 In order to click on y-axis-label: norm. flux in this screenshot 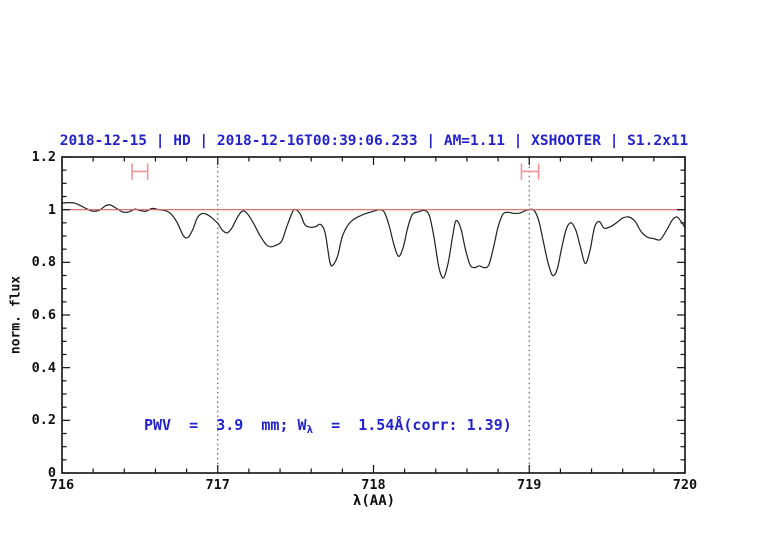, I will do `click(16, 315)`.